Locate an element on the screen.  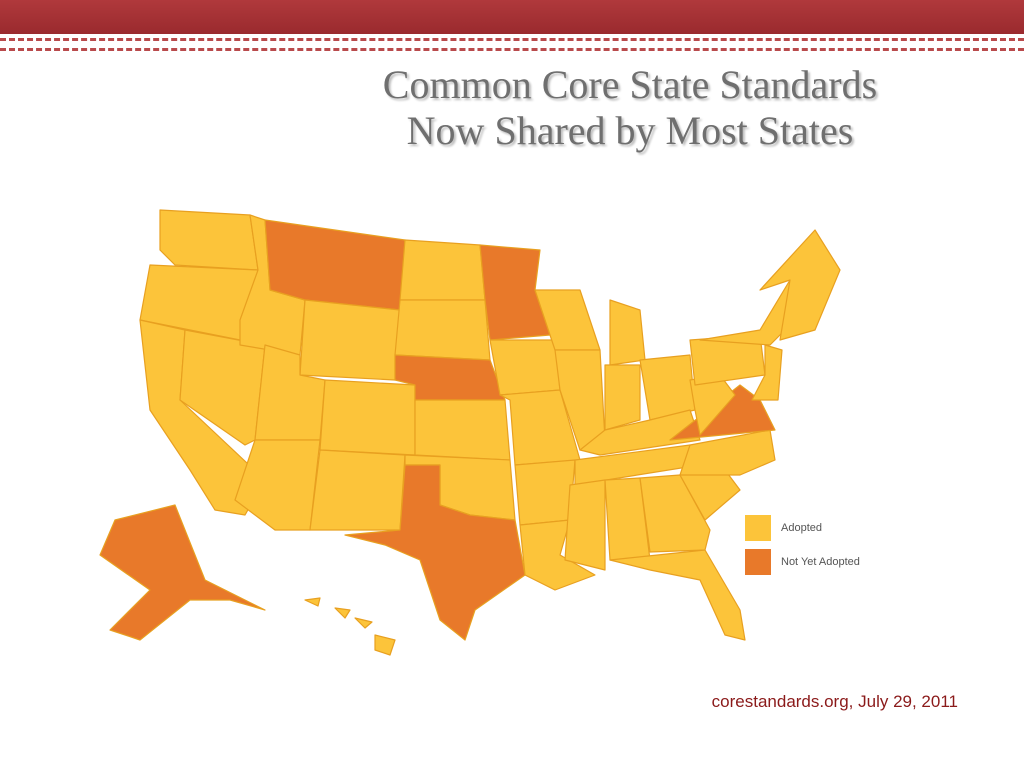
legend-label: Adopted is located at coordinates (801, 528).